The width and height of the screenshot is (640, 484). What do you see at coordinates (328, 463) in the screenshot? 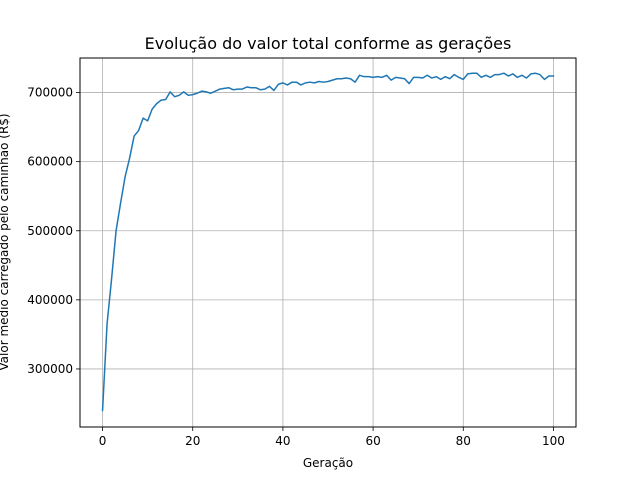
I see `x-axis-label: Geração` at bounding box center [328, 463].